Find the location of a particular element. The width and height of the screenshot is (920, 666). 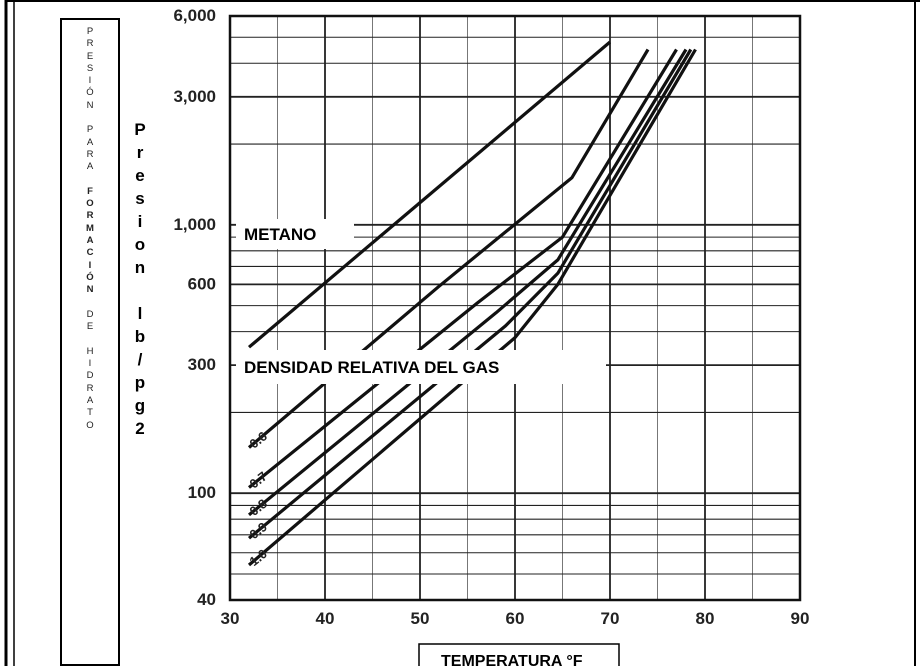

x-tick-label: 40 is located at coordinates (325, 618).